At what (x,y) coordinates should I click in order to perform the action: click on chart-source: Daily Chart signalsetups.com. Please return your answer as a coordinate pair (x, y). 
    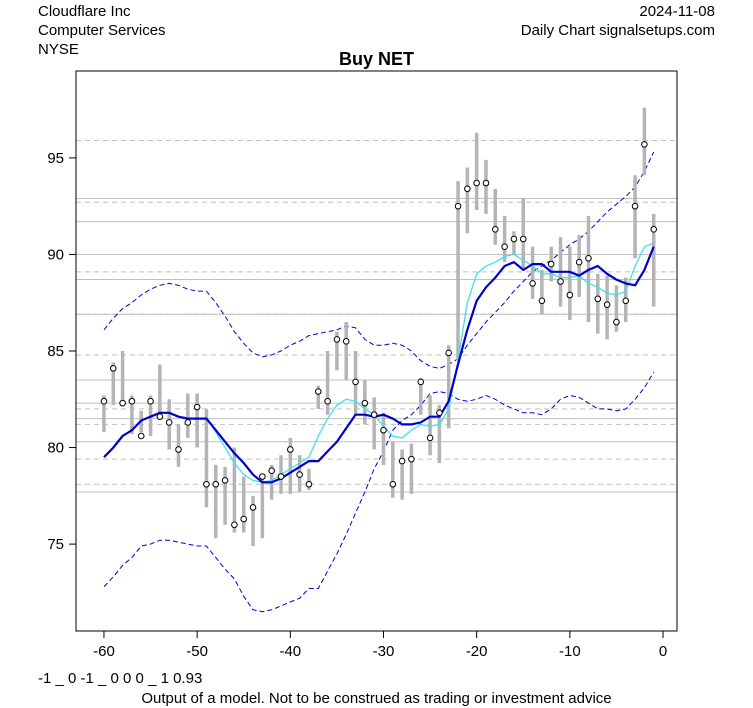
    Looking at the image, I should click on (617, 30).